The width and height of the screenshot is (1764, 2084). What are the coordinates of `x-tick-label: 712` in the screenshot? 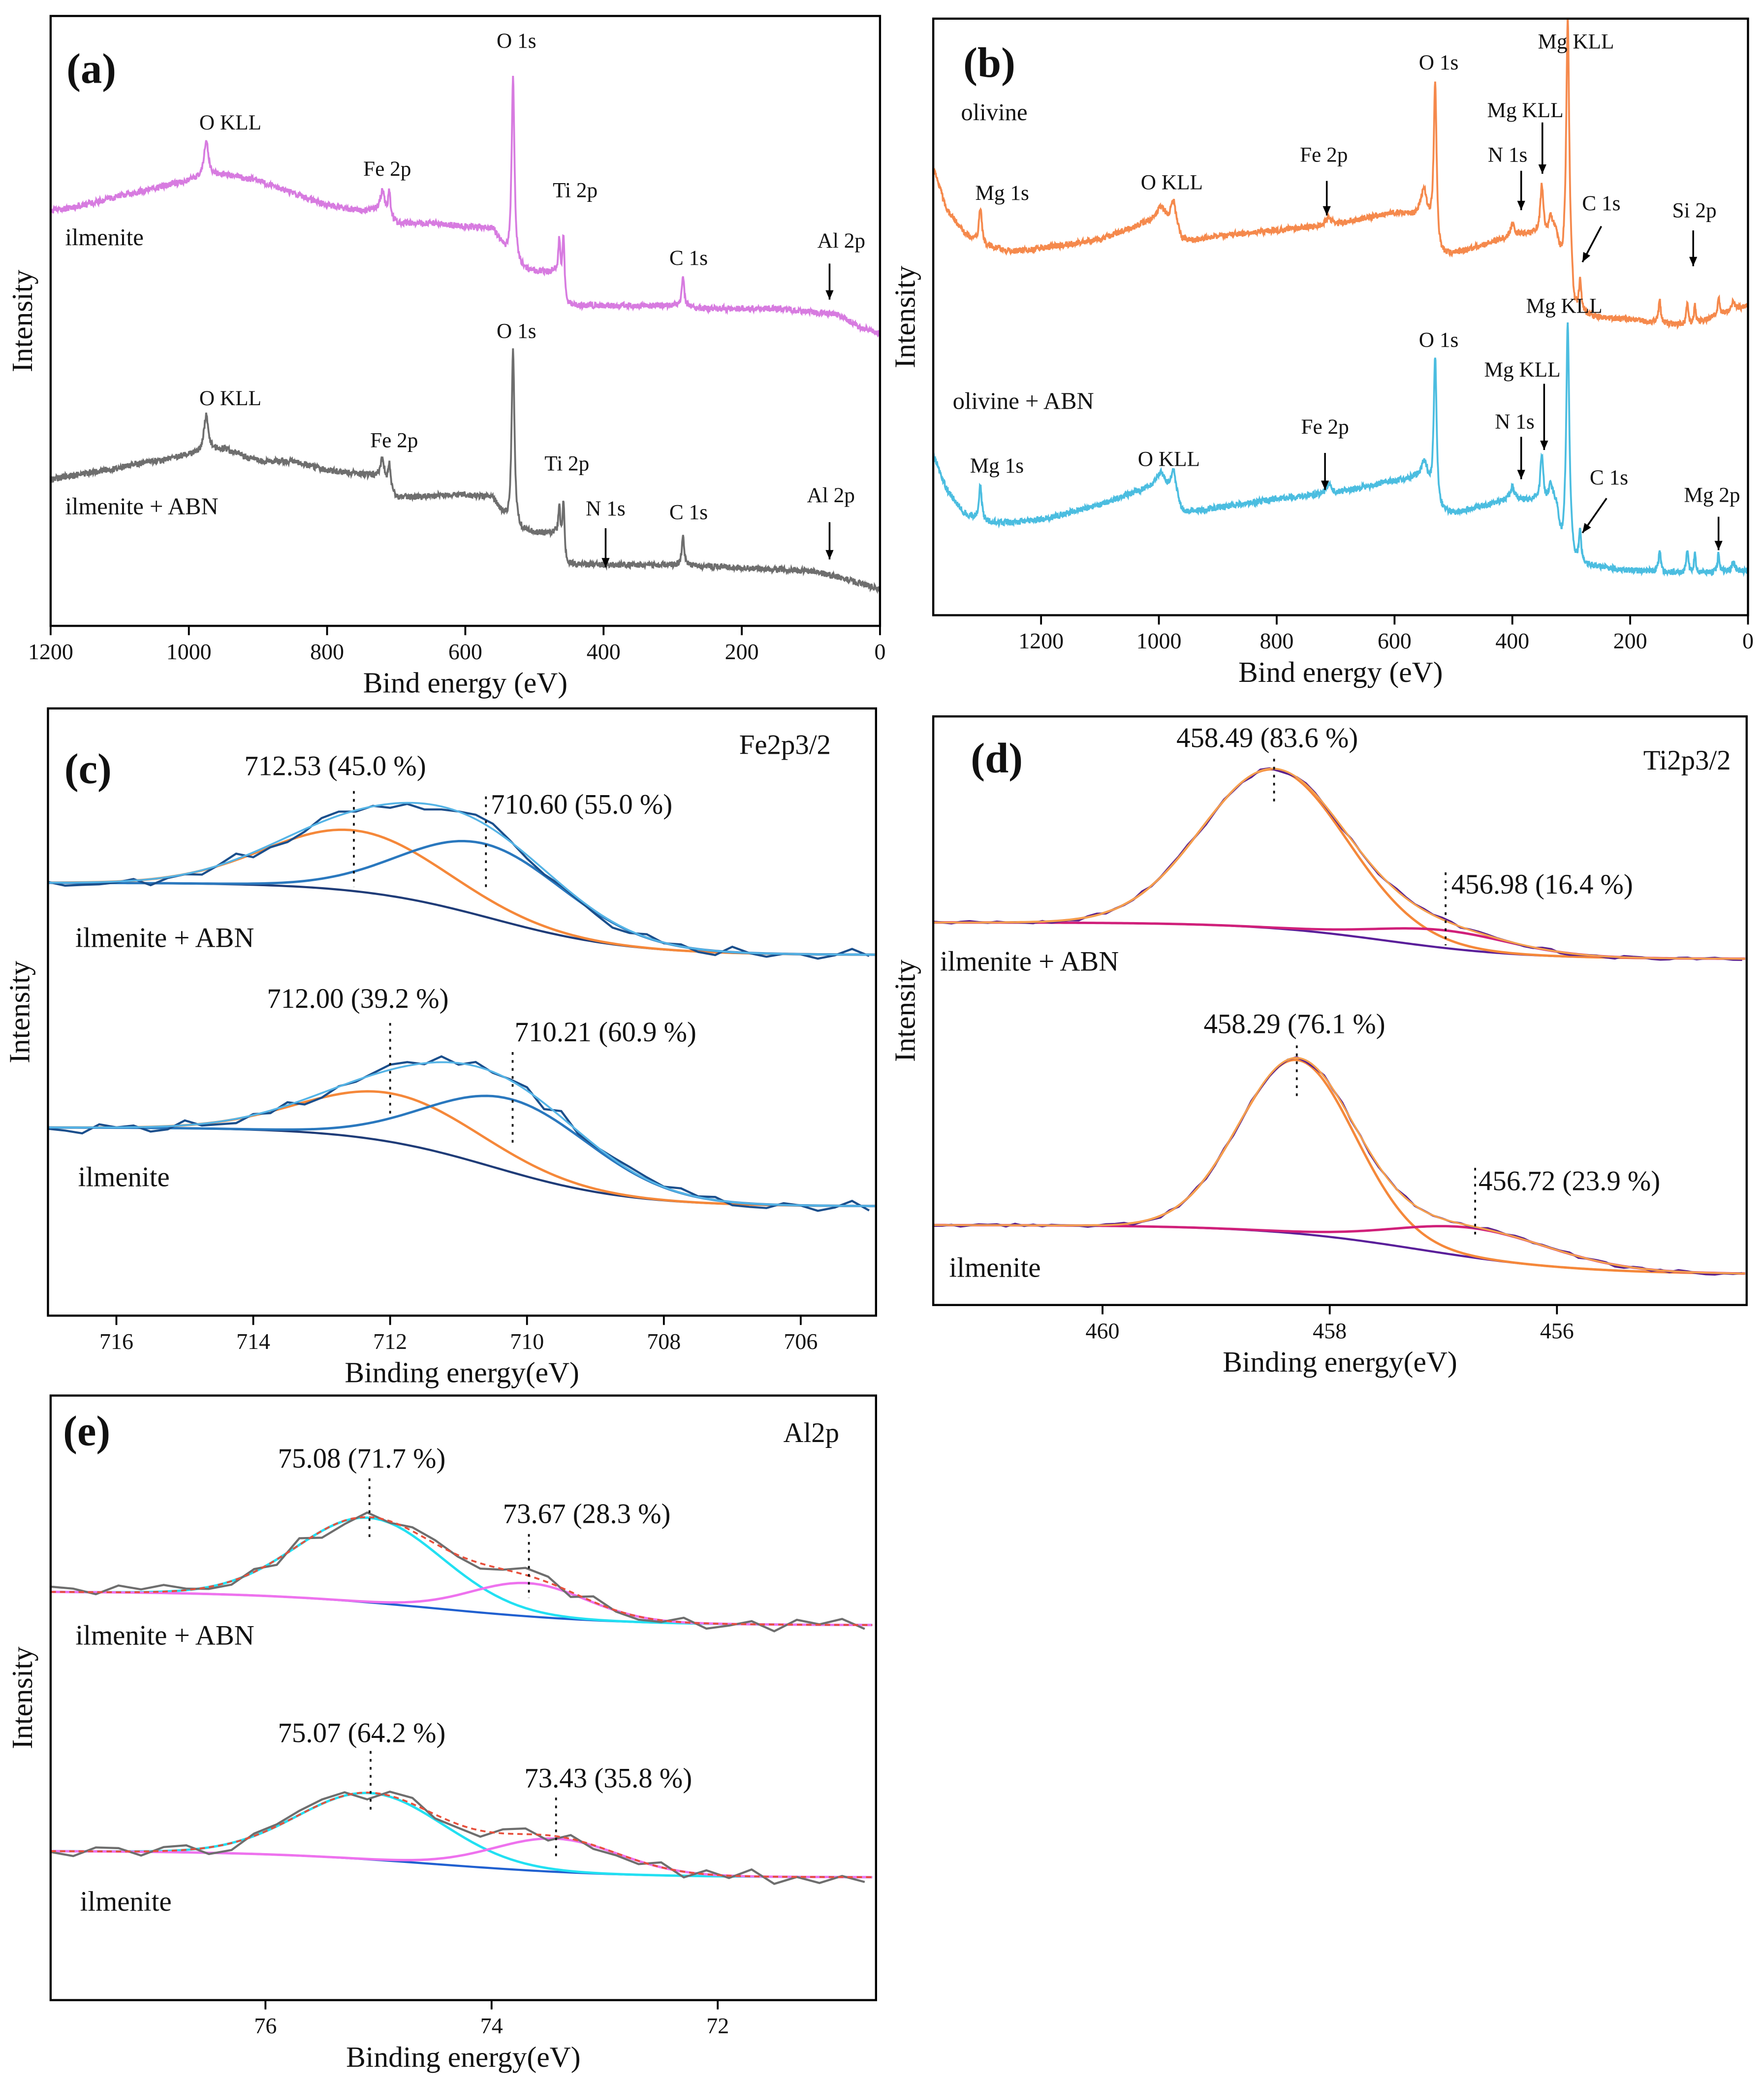 It's located at (390, 1341).